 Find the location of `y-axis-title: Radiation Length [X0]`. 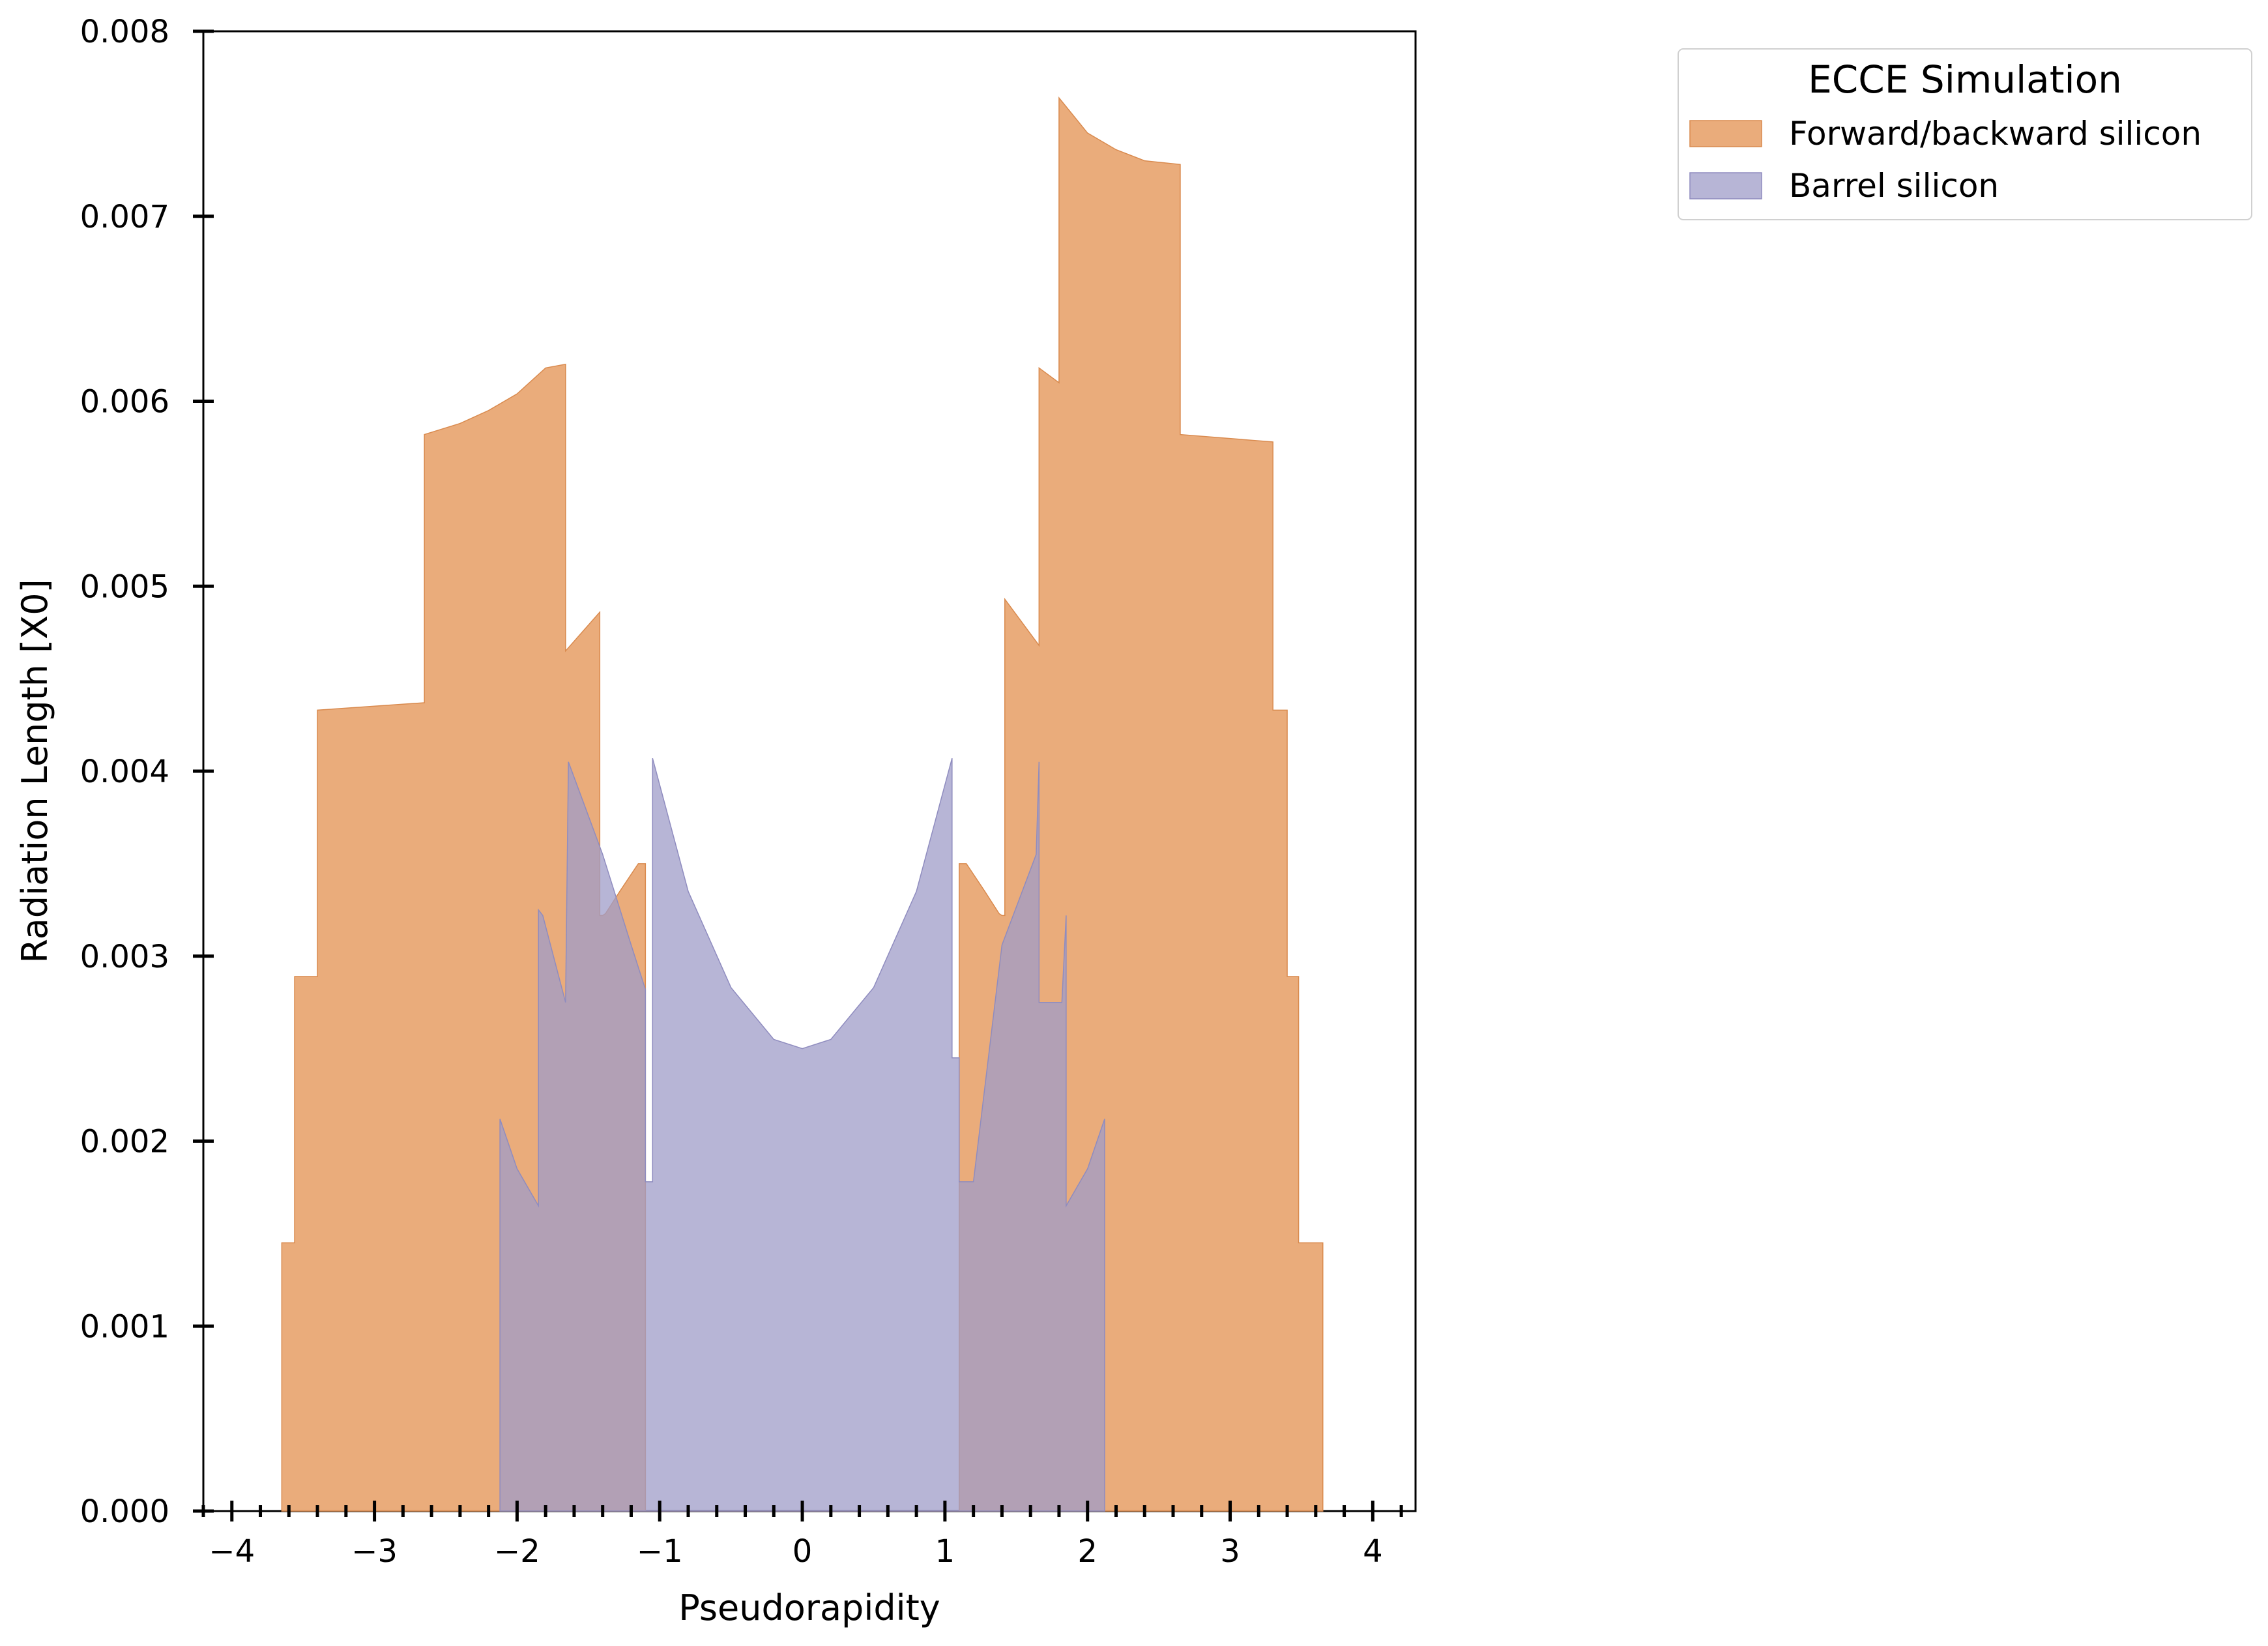

y-axis-title: Radiation Length [X0] is located at coordinates (34, 771).